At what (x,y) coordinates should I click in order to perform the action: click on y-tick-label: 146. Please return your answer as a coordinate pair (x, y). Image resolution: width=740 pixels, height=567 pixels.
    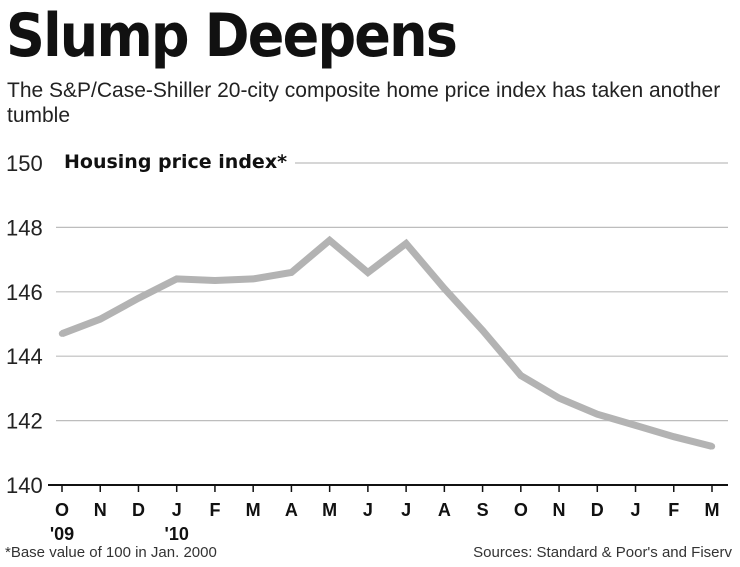
    Looking at the image, I should click on (24, 292).